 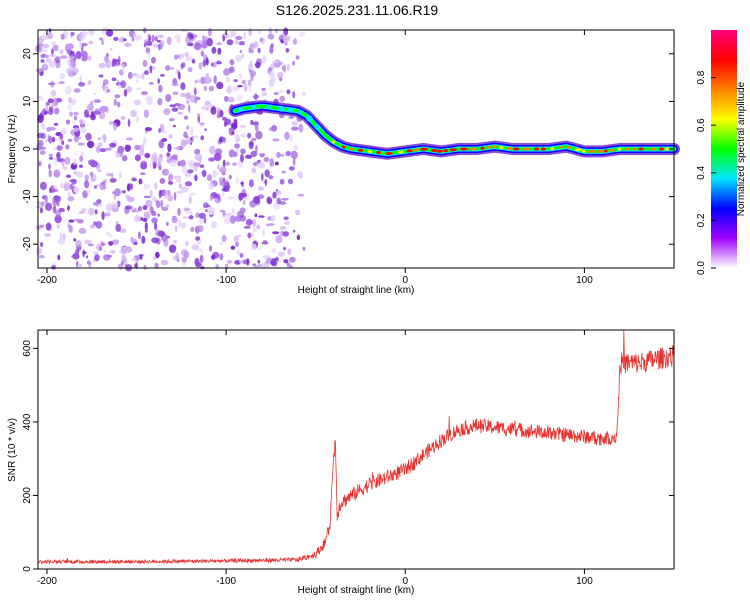 What do you see at coordinates (701, 220) in the screenshot?
I see `colorbar-tick-label: 0.2` at bounding box center [701, 220].